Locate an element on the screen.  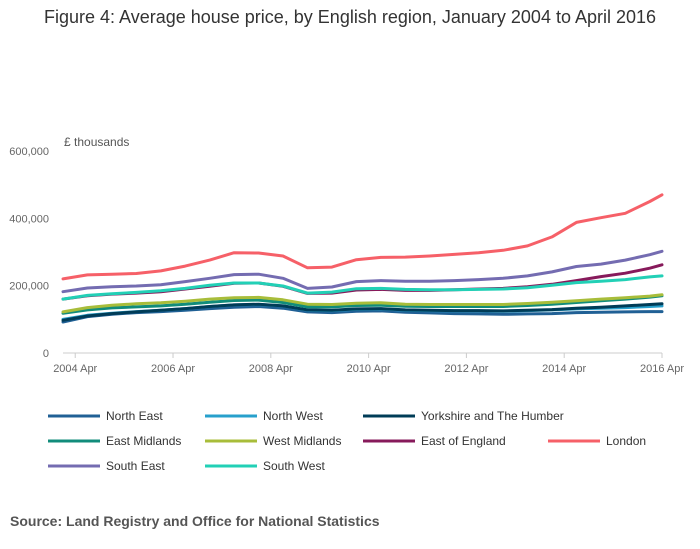
legend-label: North East is located at coordinates (134, 416).